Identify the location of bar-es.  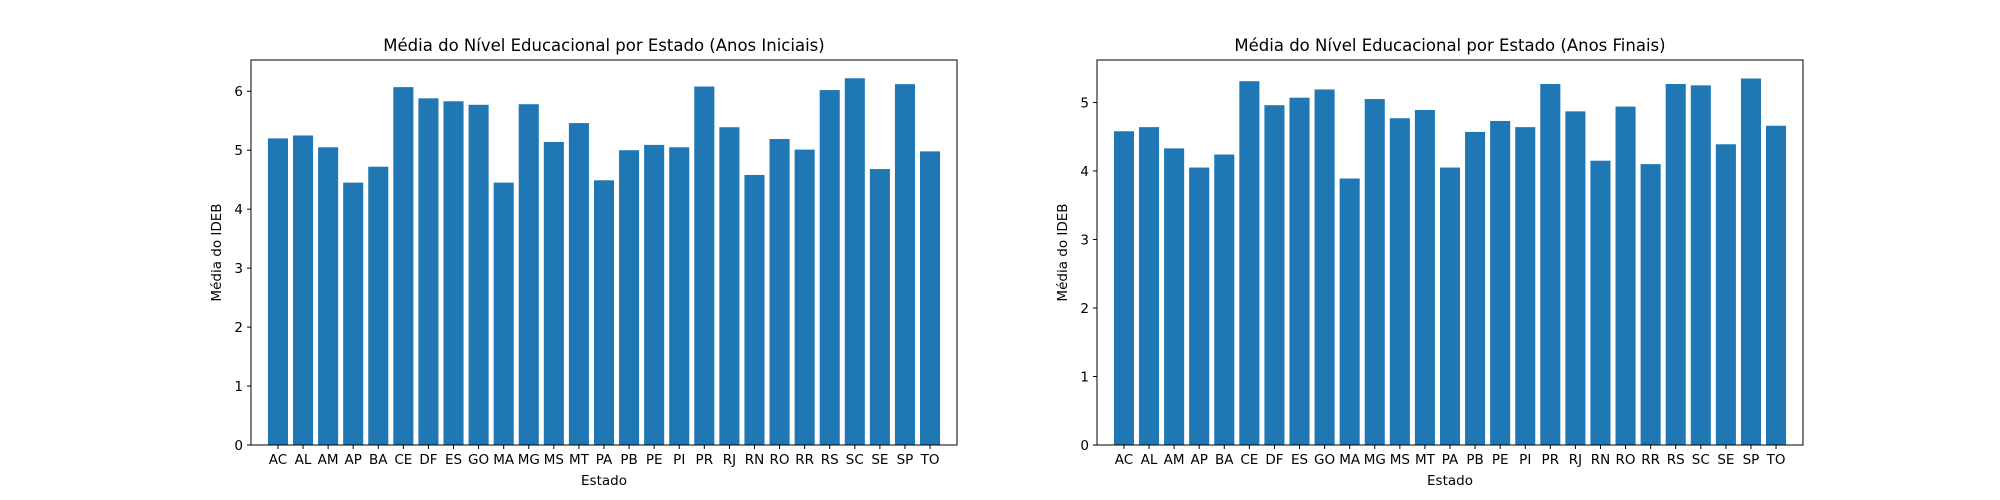
(1299, 271).